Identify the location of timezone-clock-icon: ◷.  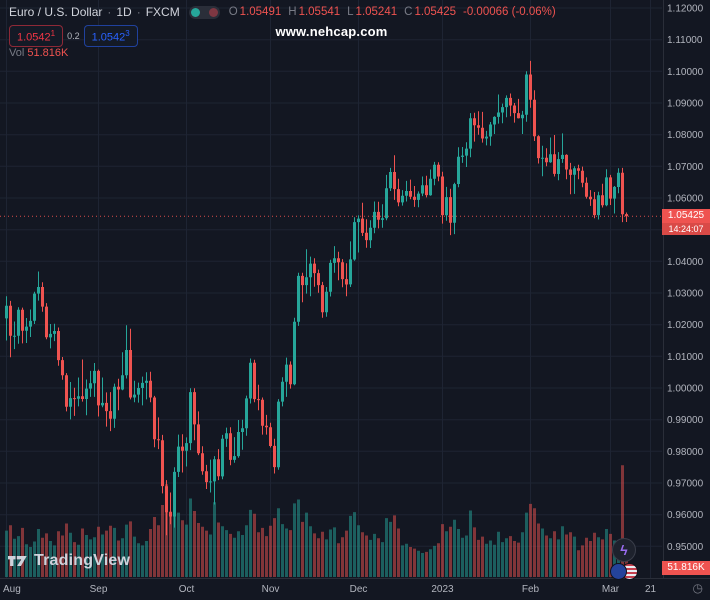
(697, 588).